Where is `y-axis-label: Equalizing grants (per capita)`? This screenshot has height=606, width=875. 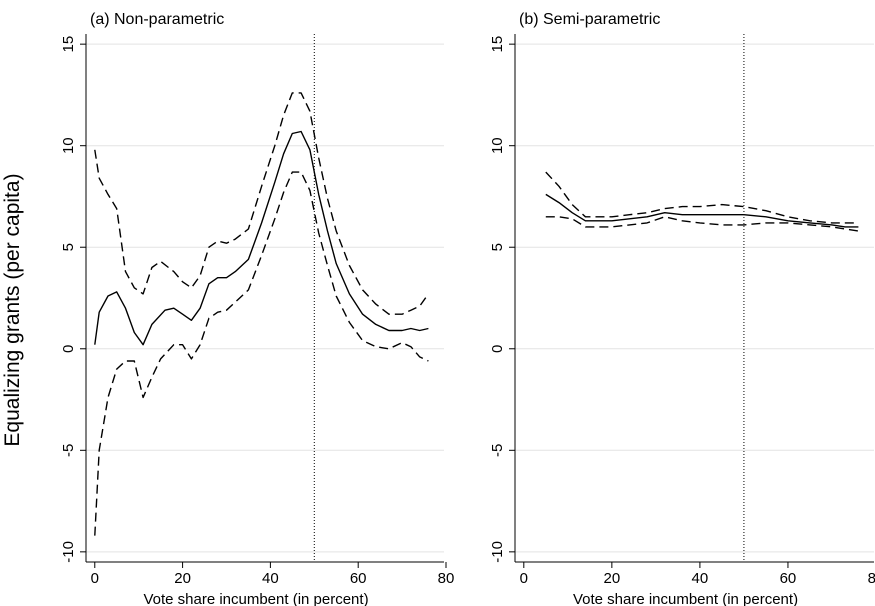
y-axis-label: Equalizing grants (per capita) is located at coordinates (12, 309).